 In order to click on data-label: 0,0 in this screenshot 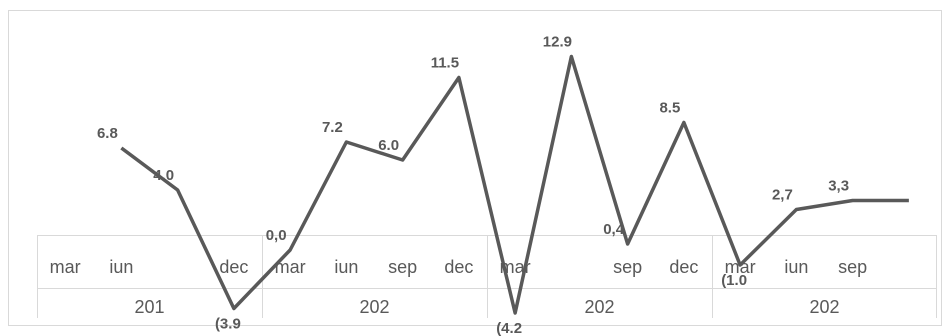, I will do `click(276, 235)`.